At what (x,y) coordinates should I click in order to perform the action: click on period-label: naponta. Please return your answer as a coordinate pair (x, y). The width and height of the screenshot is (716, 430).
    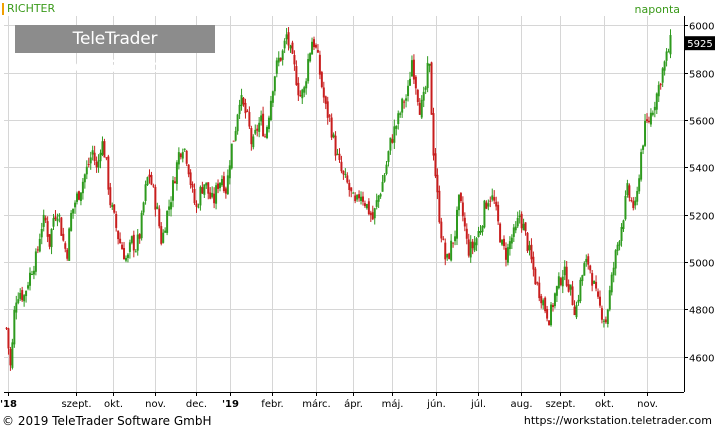
    Looking at the image, I should click on (657, 9).